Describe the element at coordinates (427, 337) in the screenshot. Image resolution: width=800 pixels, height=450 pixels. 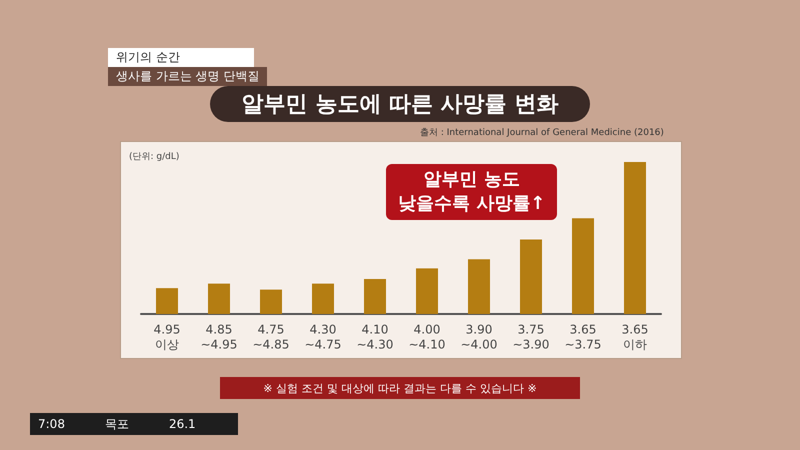
I see `x-tick-label: 4.00 ~4.10` at that location.